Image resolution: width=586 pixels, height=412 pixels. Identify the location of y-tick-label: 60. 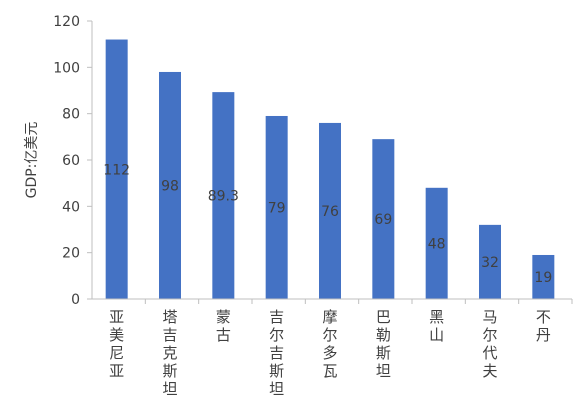
(71, 161).